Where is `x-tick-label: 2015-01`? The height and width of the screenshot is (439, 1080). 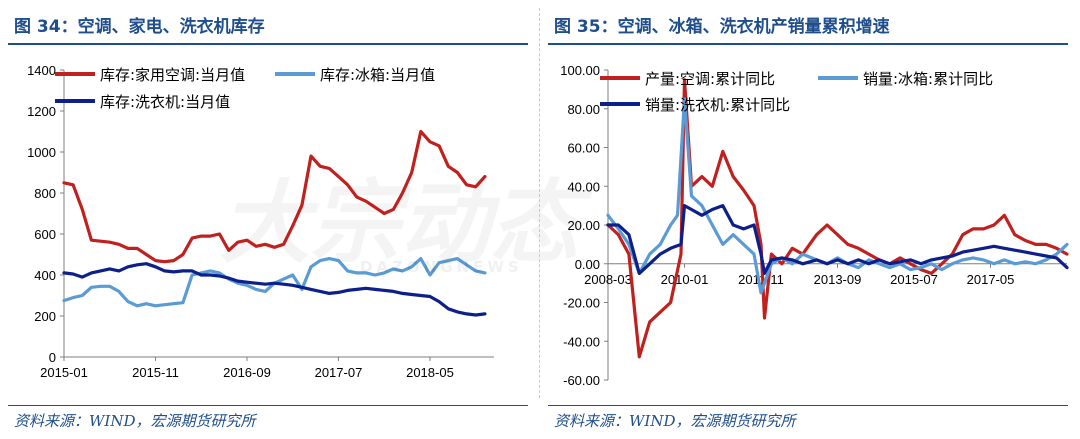 x-tick-label: 2015-01 is located at coordinates (64, 372).